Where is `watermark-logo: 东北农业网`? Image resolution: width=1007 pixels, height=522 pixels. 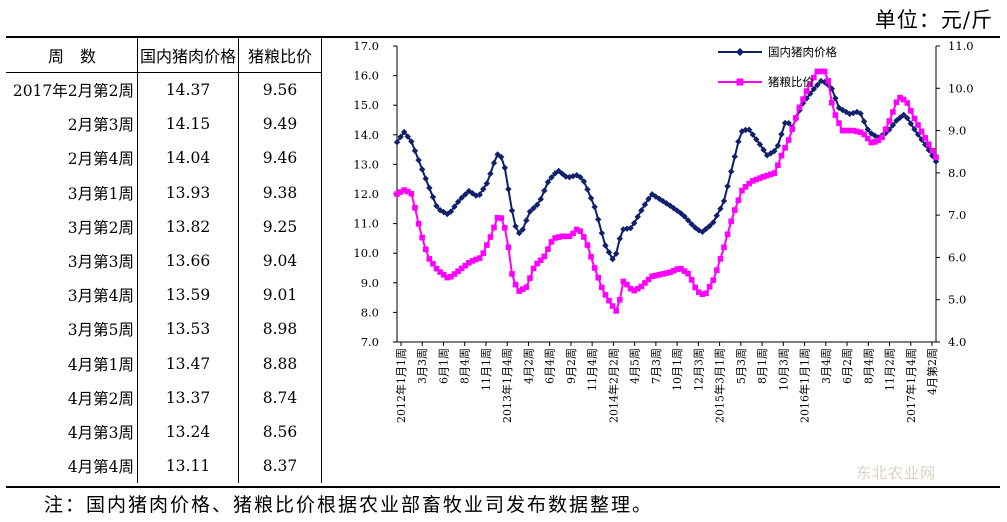
watermark-logo: 东北农业网 is located at coordinates (896, 473).